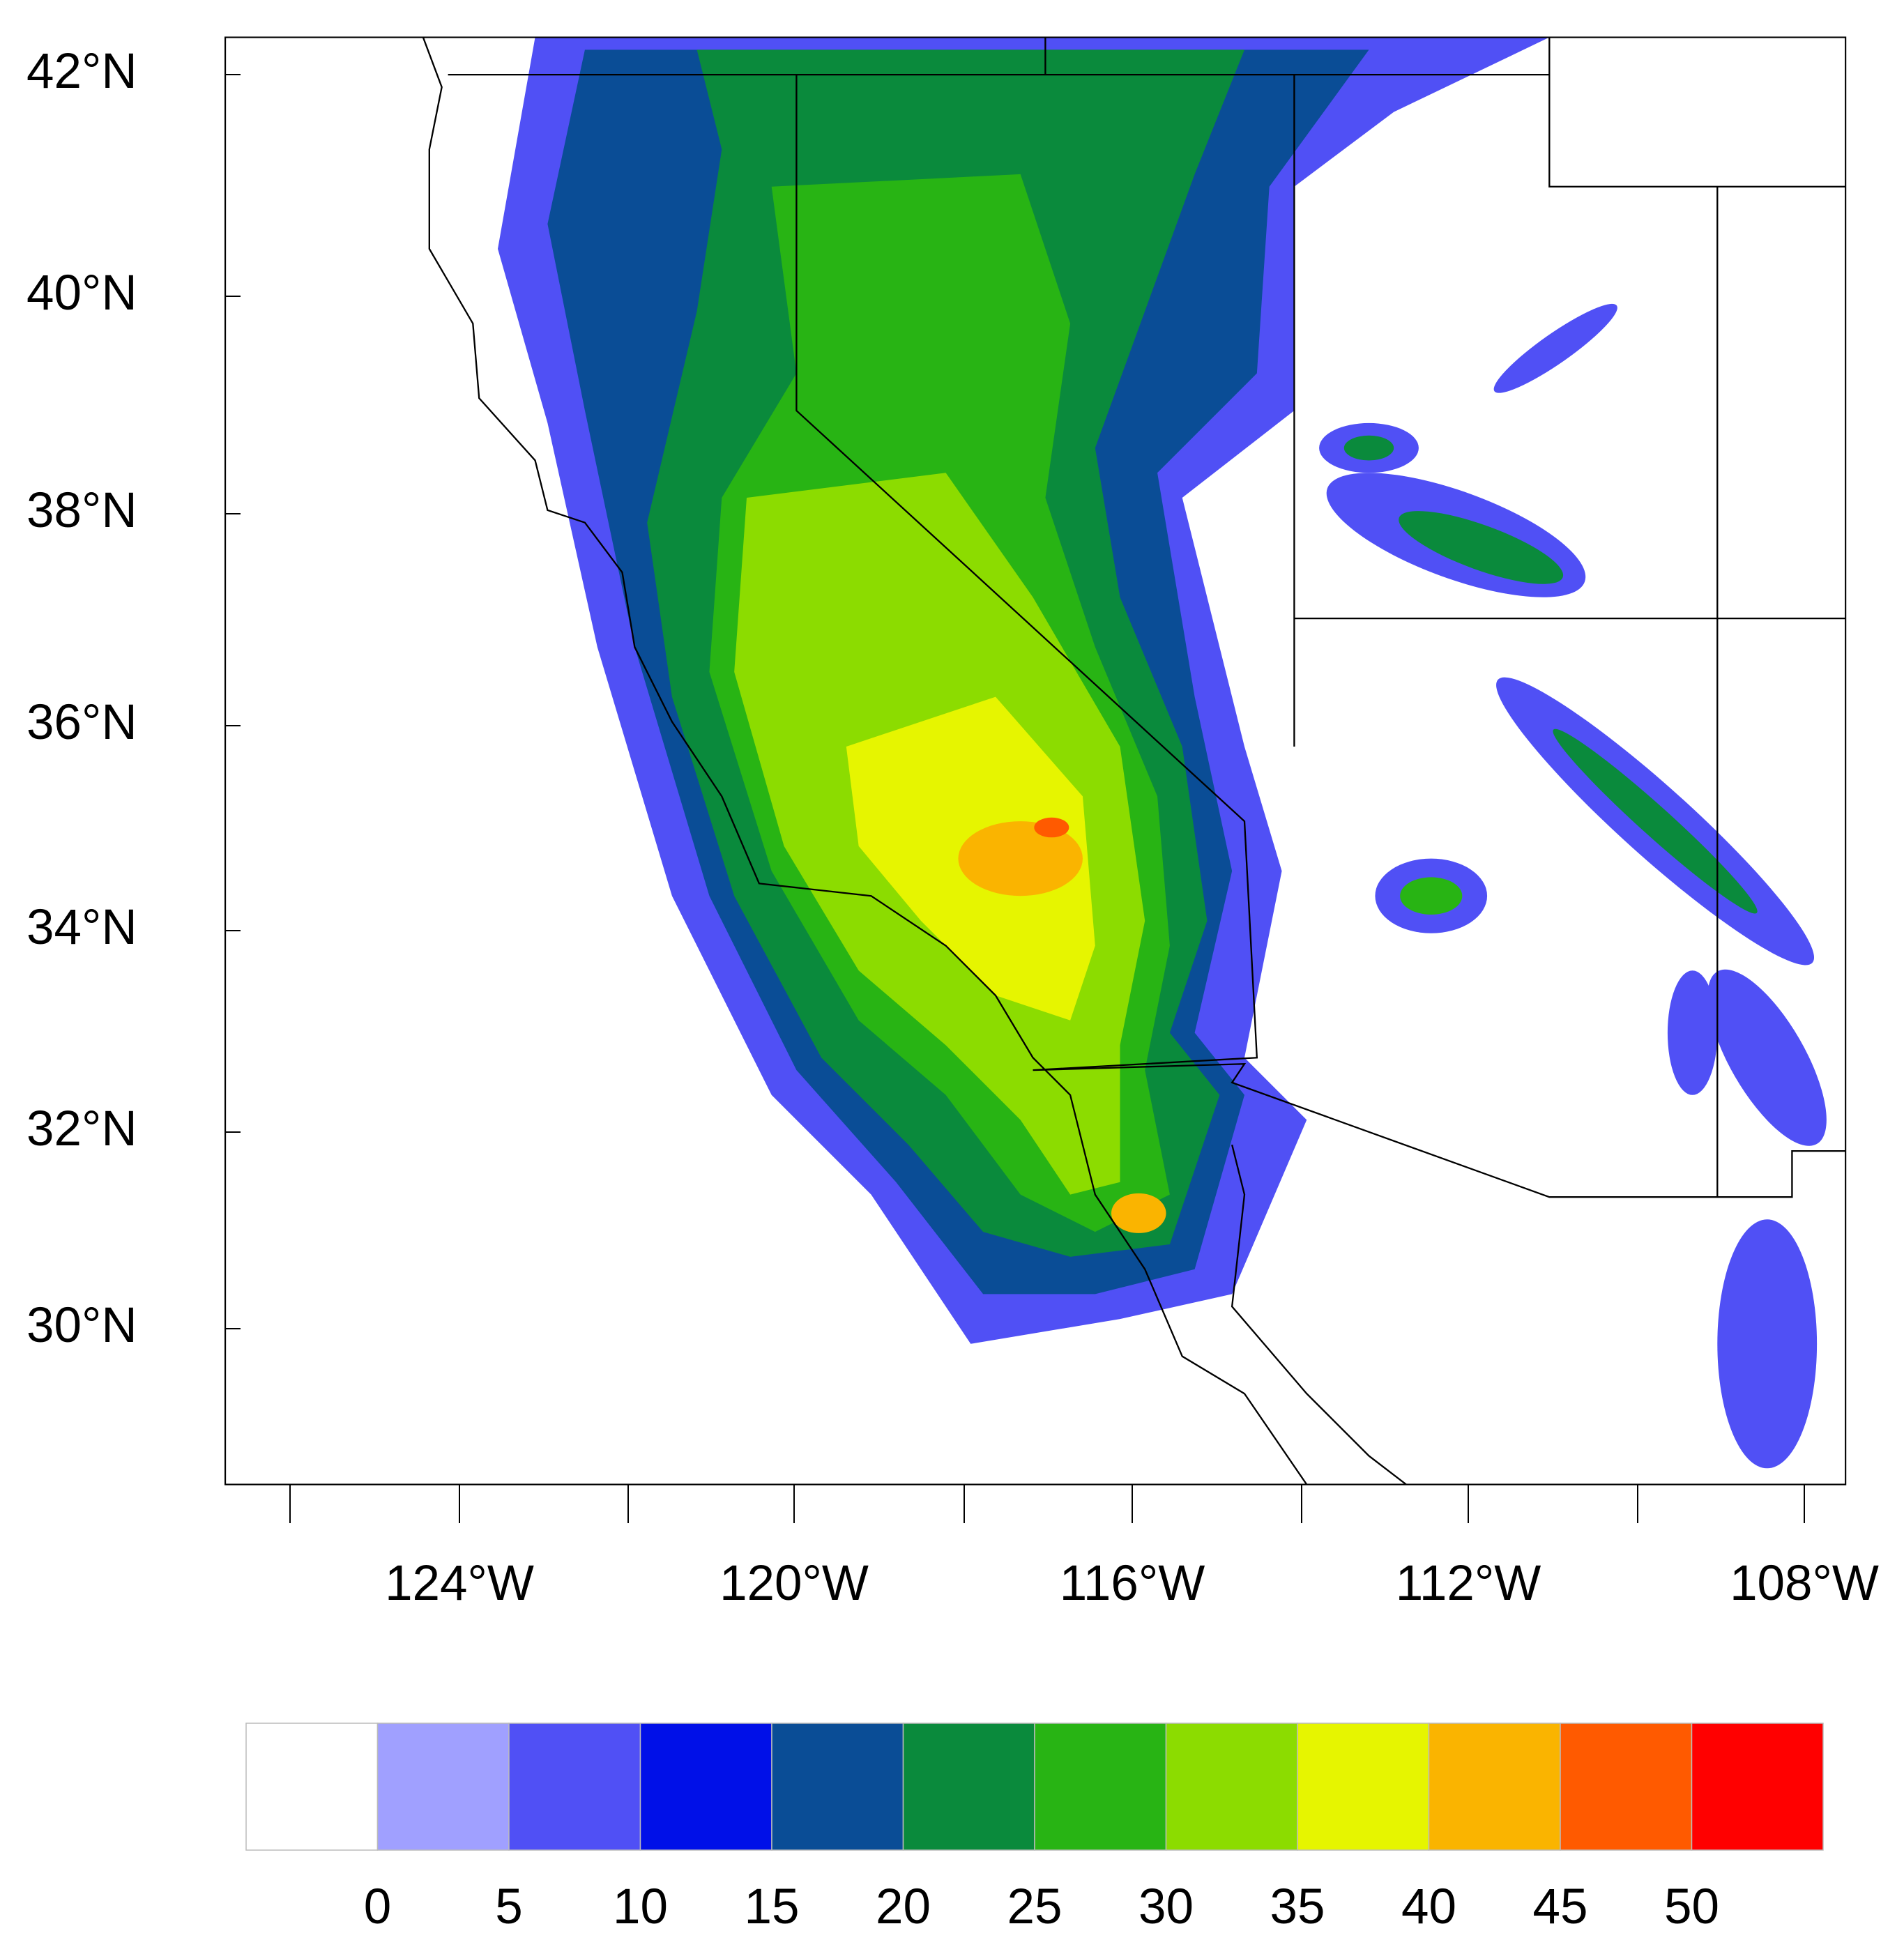  Describe the element at coordinates (1132, 1583) in the screenshot. I see `lon-tick-label: 116°W` at that location.